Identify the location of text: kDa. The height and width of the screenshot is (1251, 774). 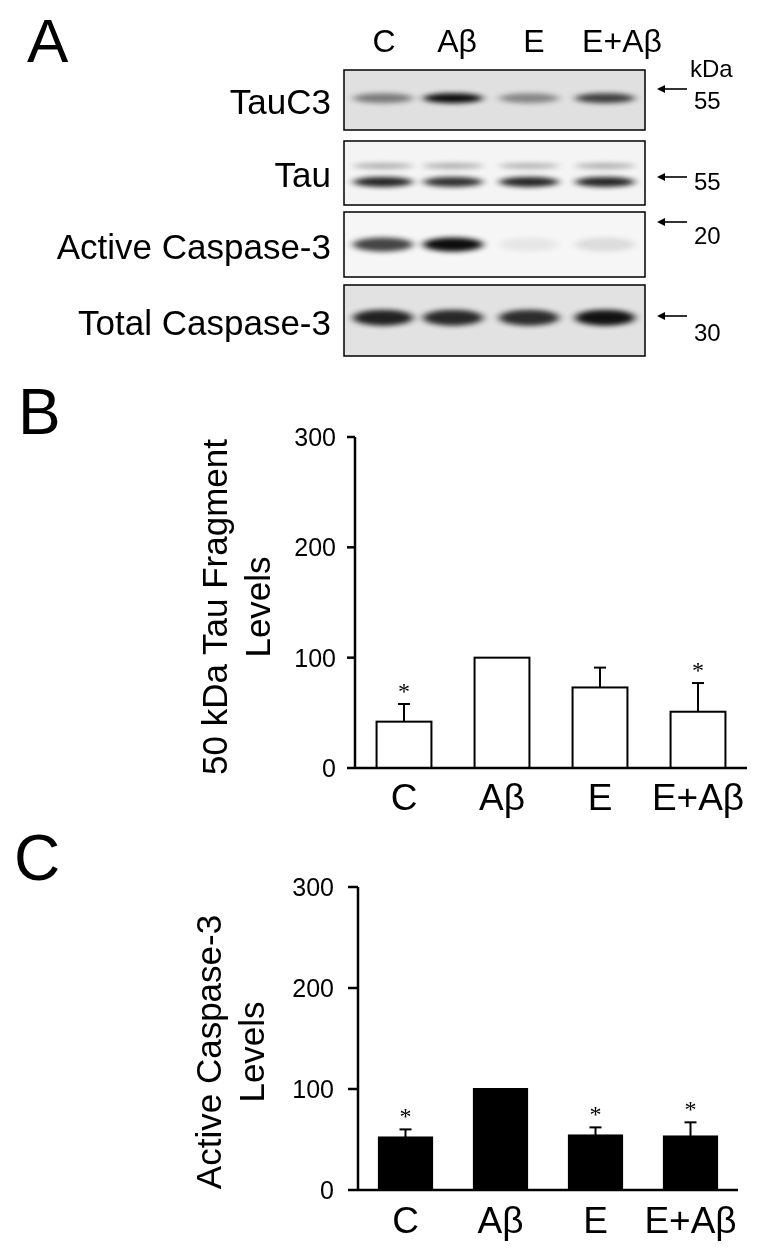
(712, 68).